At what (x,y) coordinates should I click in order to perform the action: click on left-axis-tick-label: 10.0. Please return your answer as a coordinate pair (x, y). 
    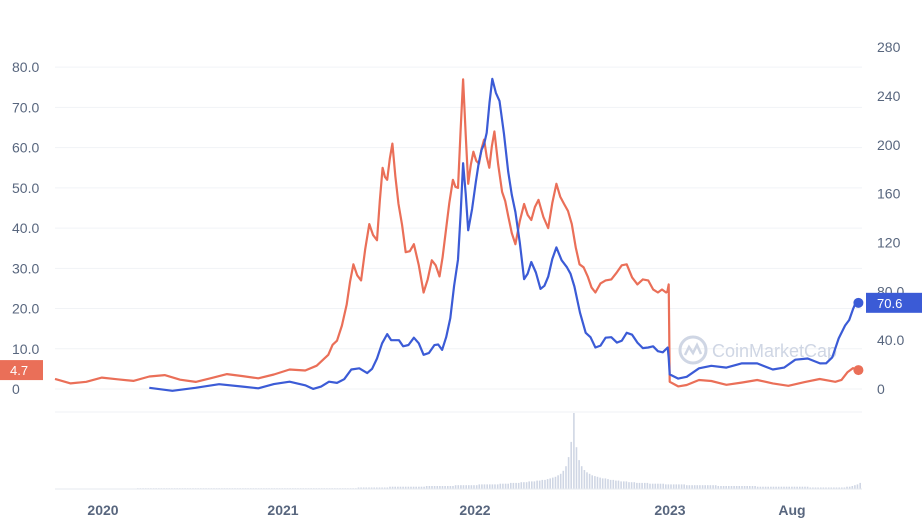
    Looking at the image, I should click on (25, 349).